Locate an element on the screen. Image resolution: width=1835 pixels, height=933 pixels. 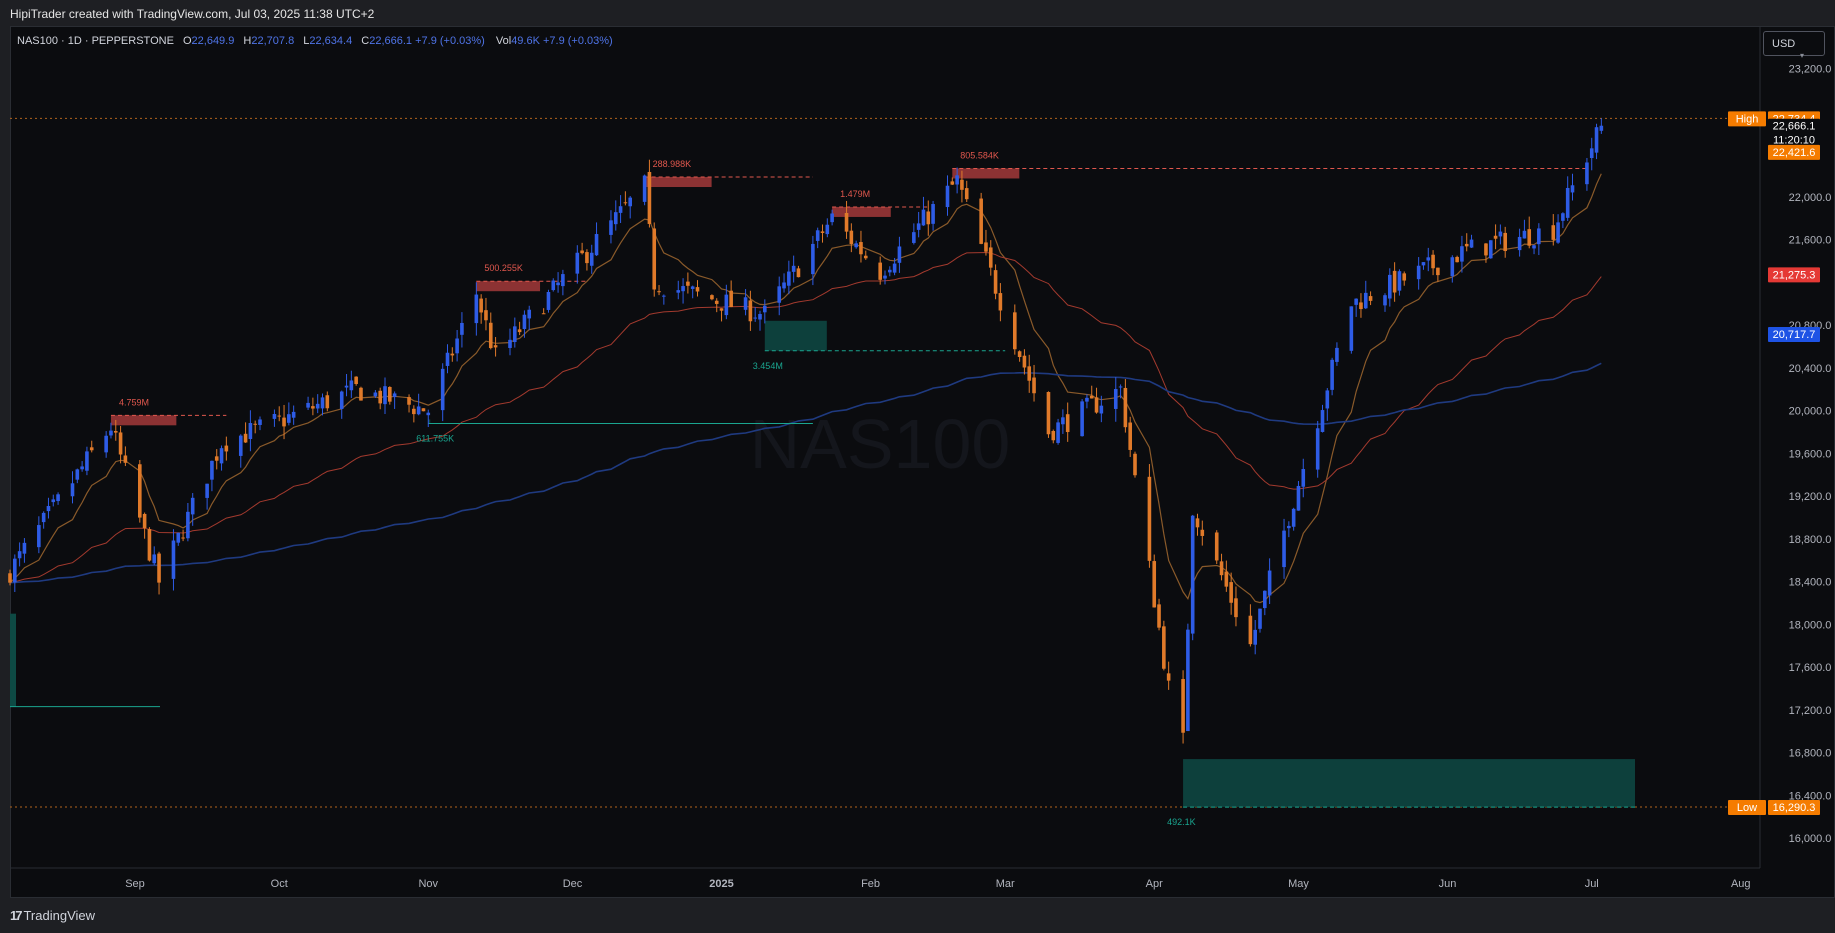
high-value: 22,707.8 is located at coordinates (273, 41).